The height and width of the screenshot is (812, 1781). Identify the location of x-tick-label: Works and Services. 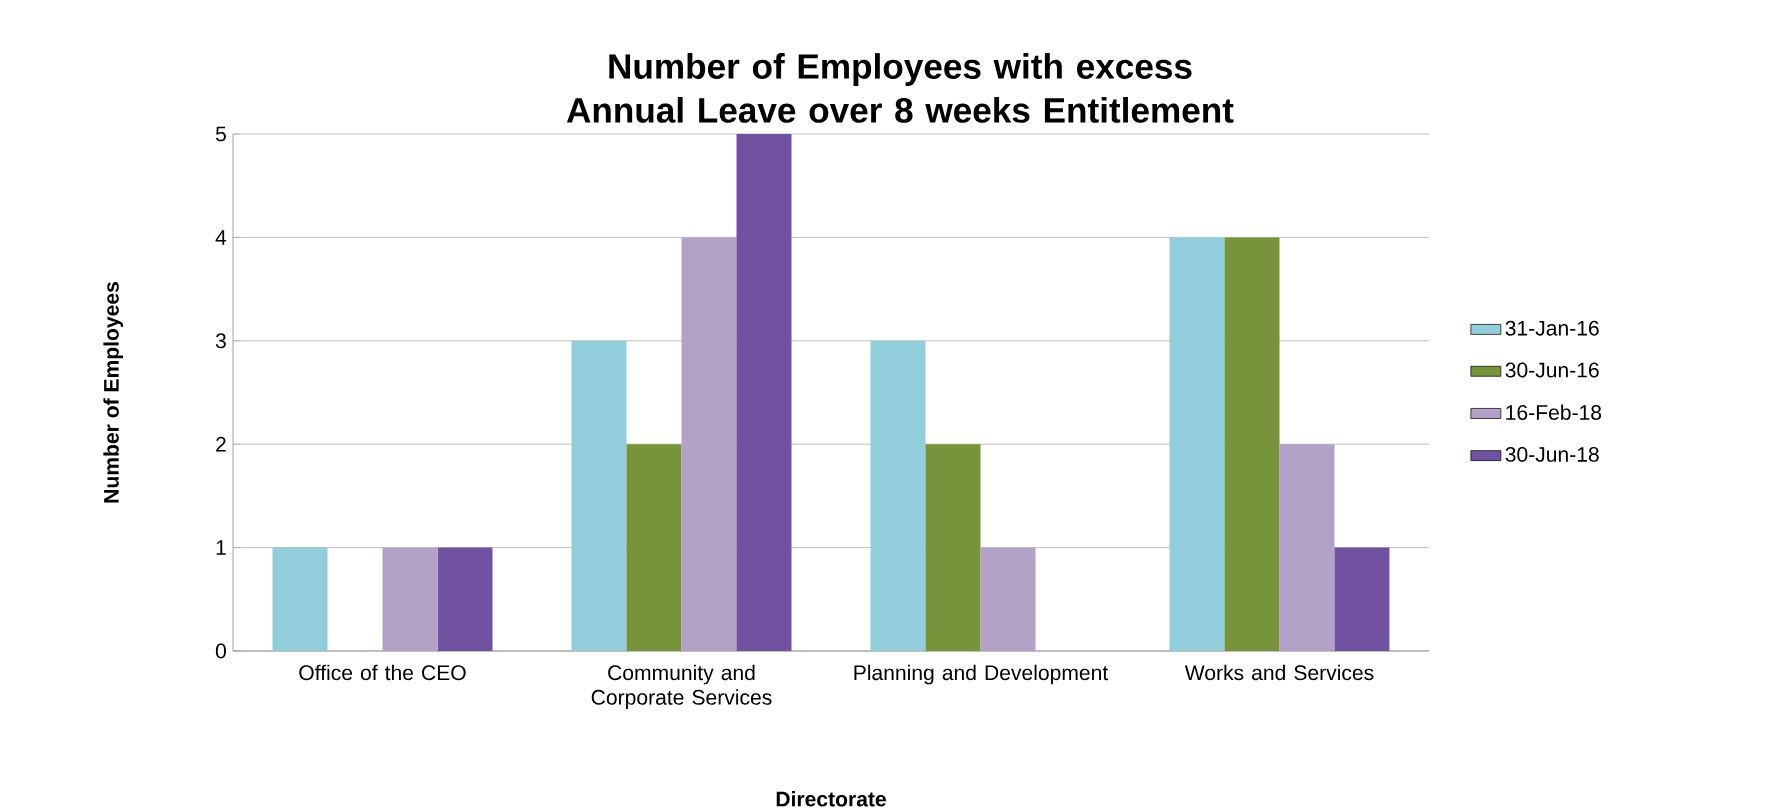
(1279, 672).